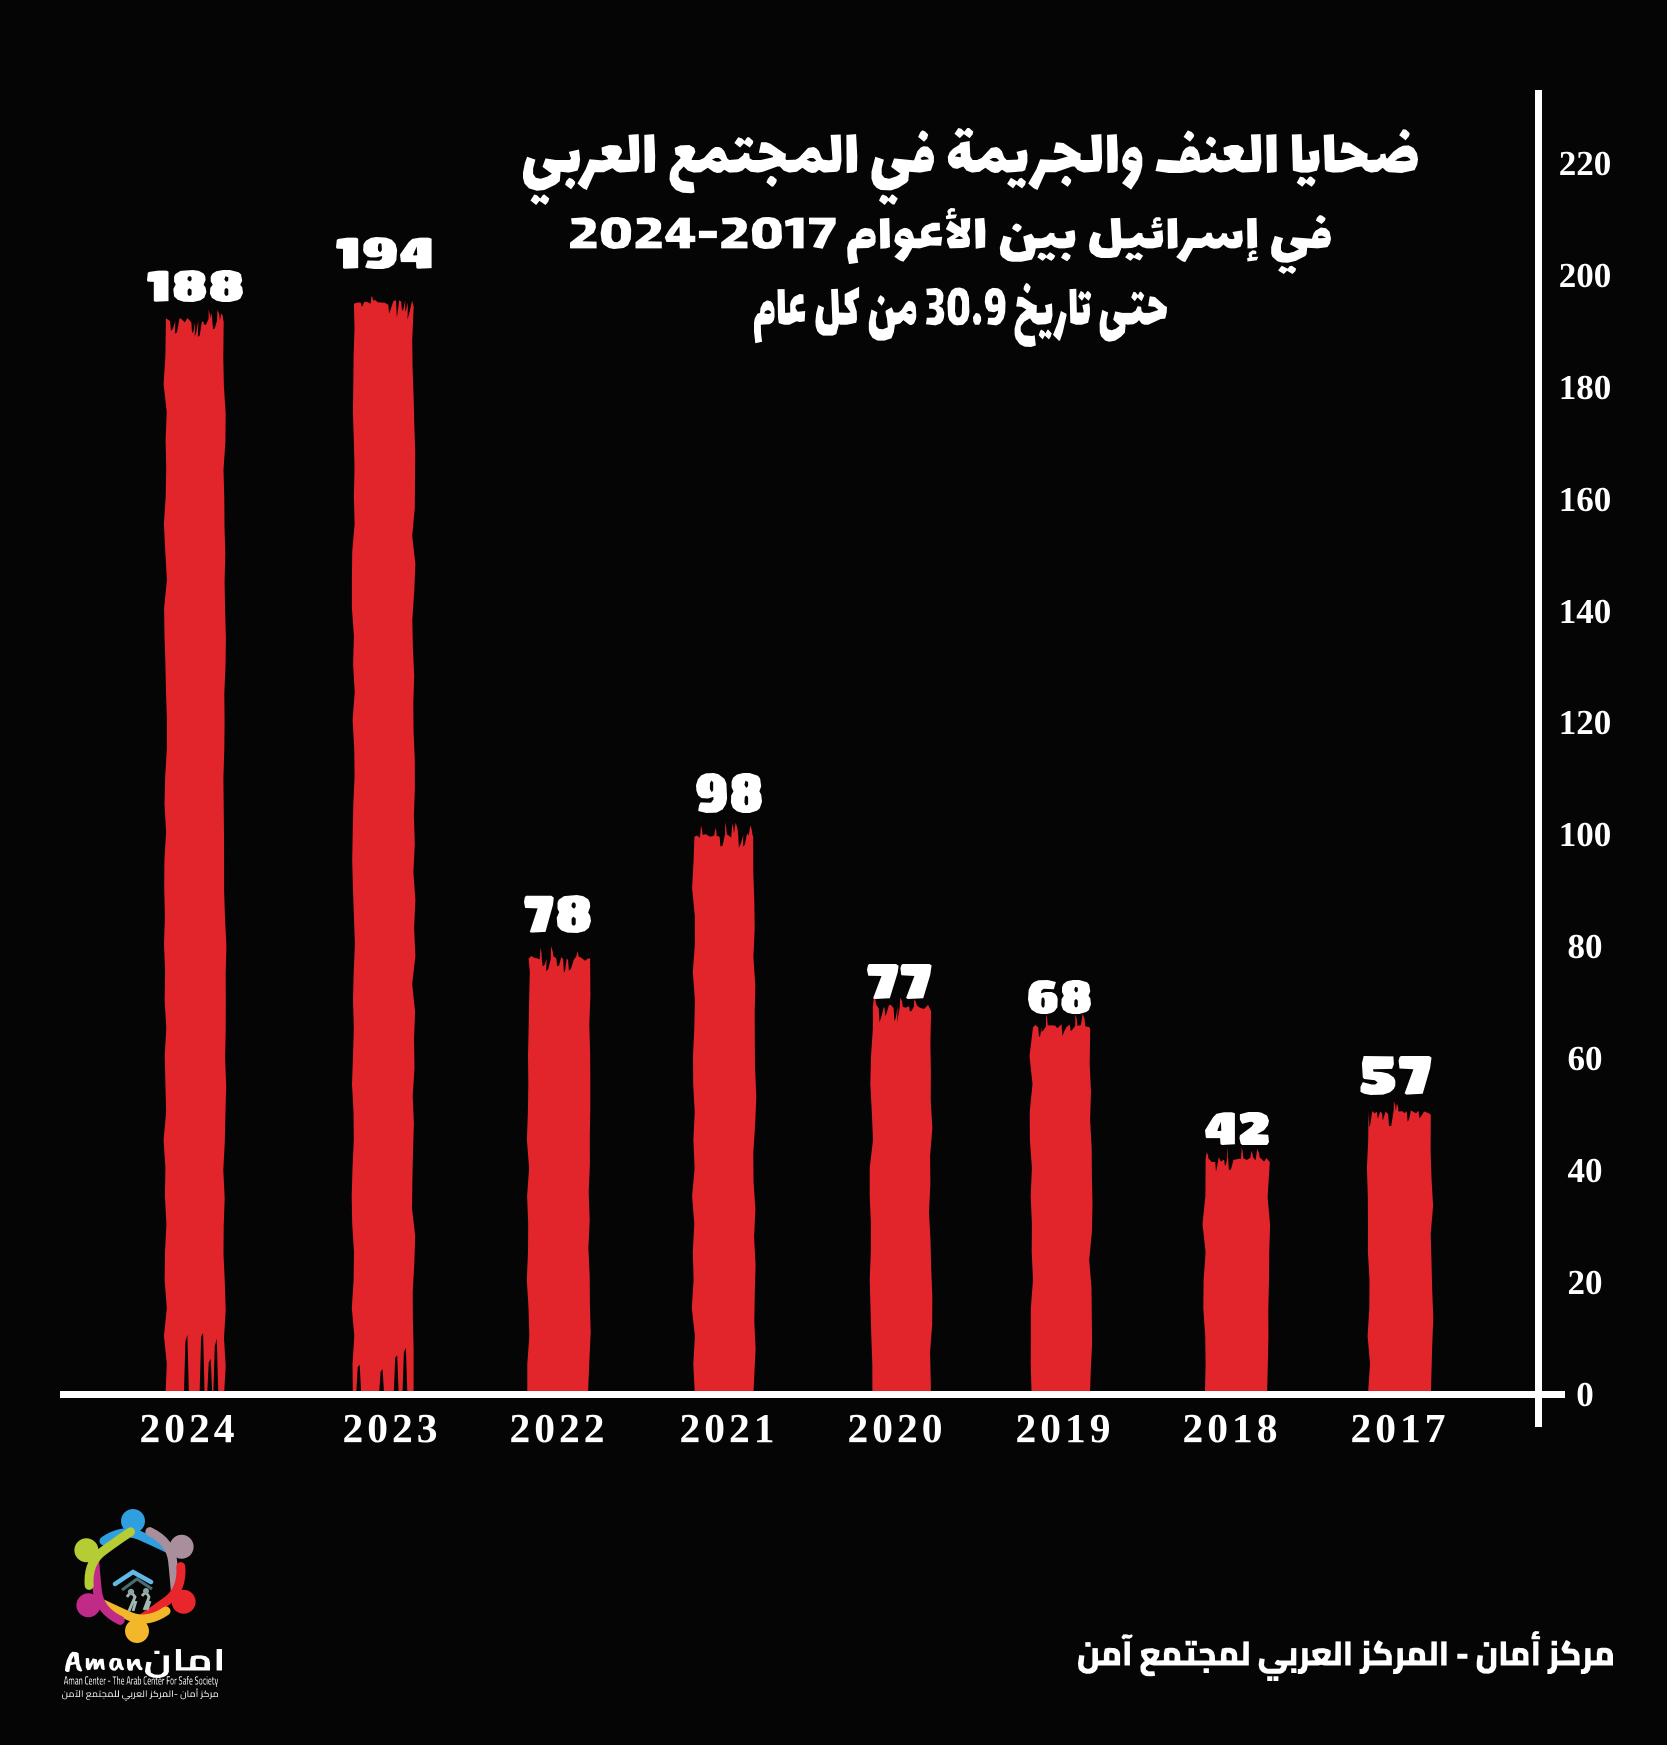  What do you see at coordinates (1585, 611) in the screenshot?
I see `svg-text: 140` at bounding box center [1585, 611].